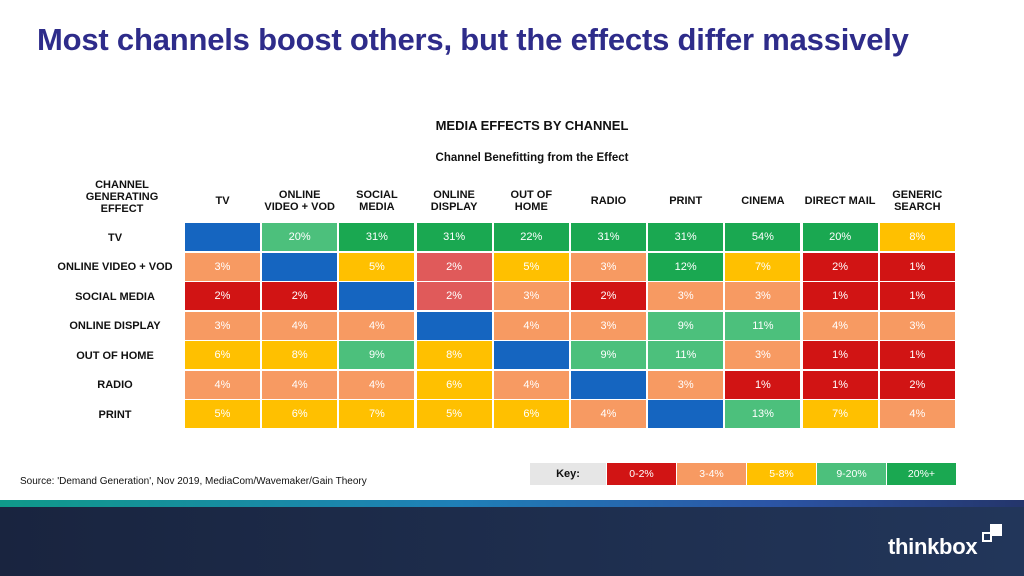 The image size is (1024, 576). What do you see at coordinates (115, 326) in the screenshot?
I see `row-header: ONLINE DISPLAY` at bounding box center [115, 326].